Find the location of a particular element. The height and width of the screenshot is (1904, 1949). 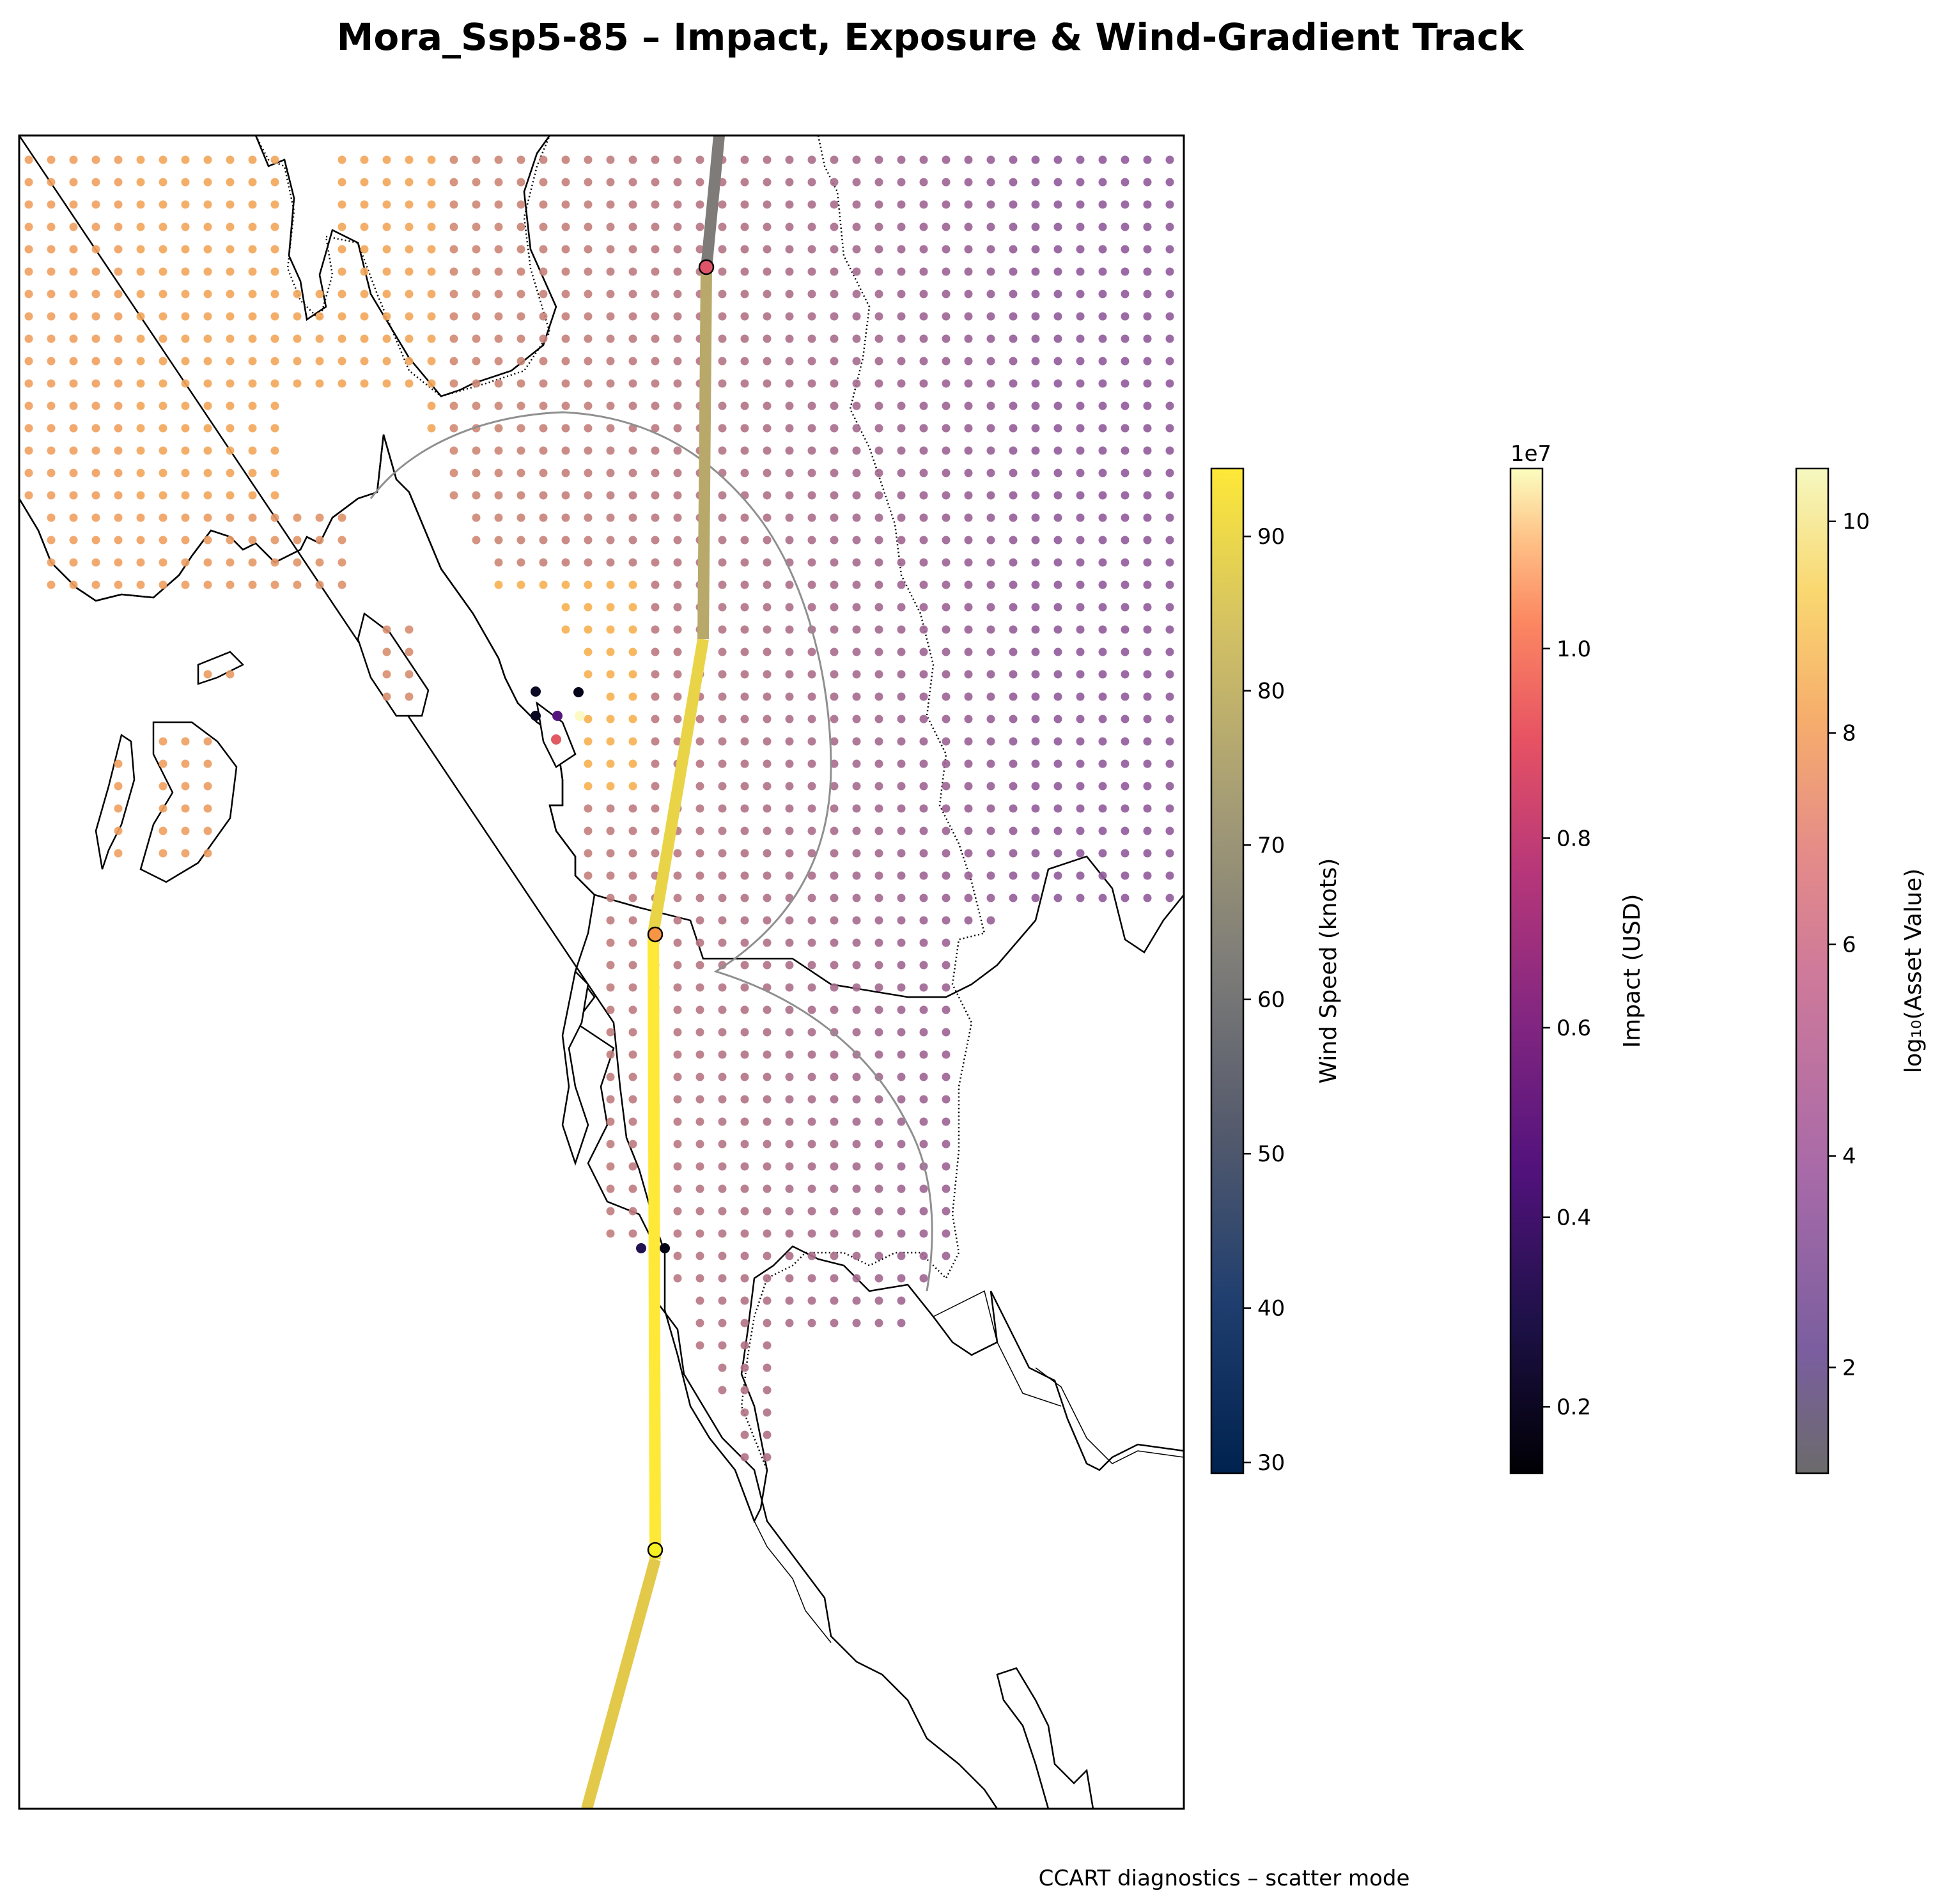

colorbar-tick-label: 0.6 is located at coordinates (1574, 1028).